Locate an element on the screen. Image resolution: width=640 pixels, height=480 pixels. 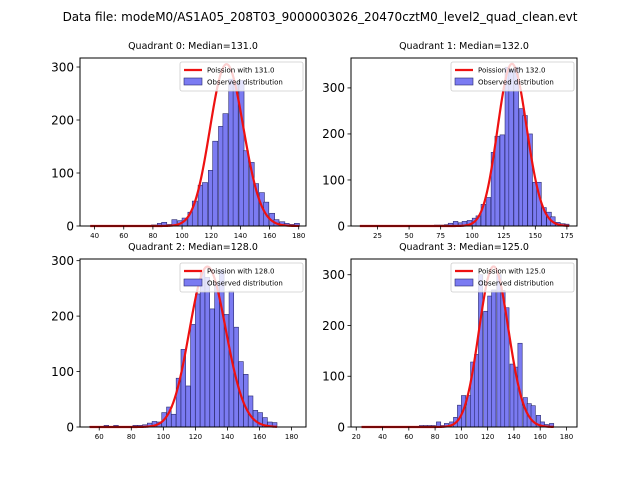
legend: Poission with 131.0 Observed distribution is located at coordinates (241, 76).